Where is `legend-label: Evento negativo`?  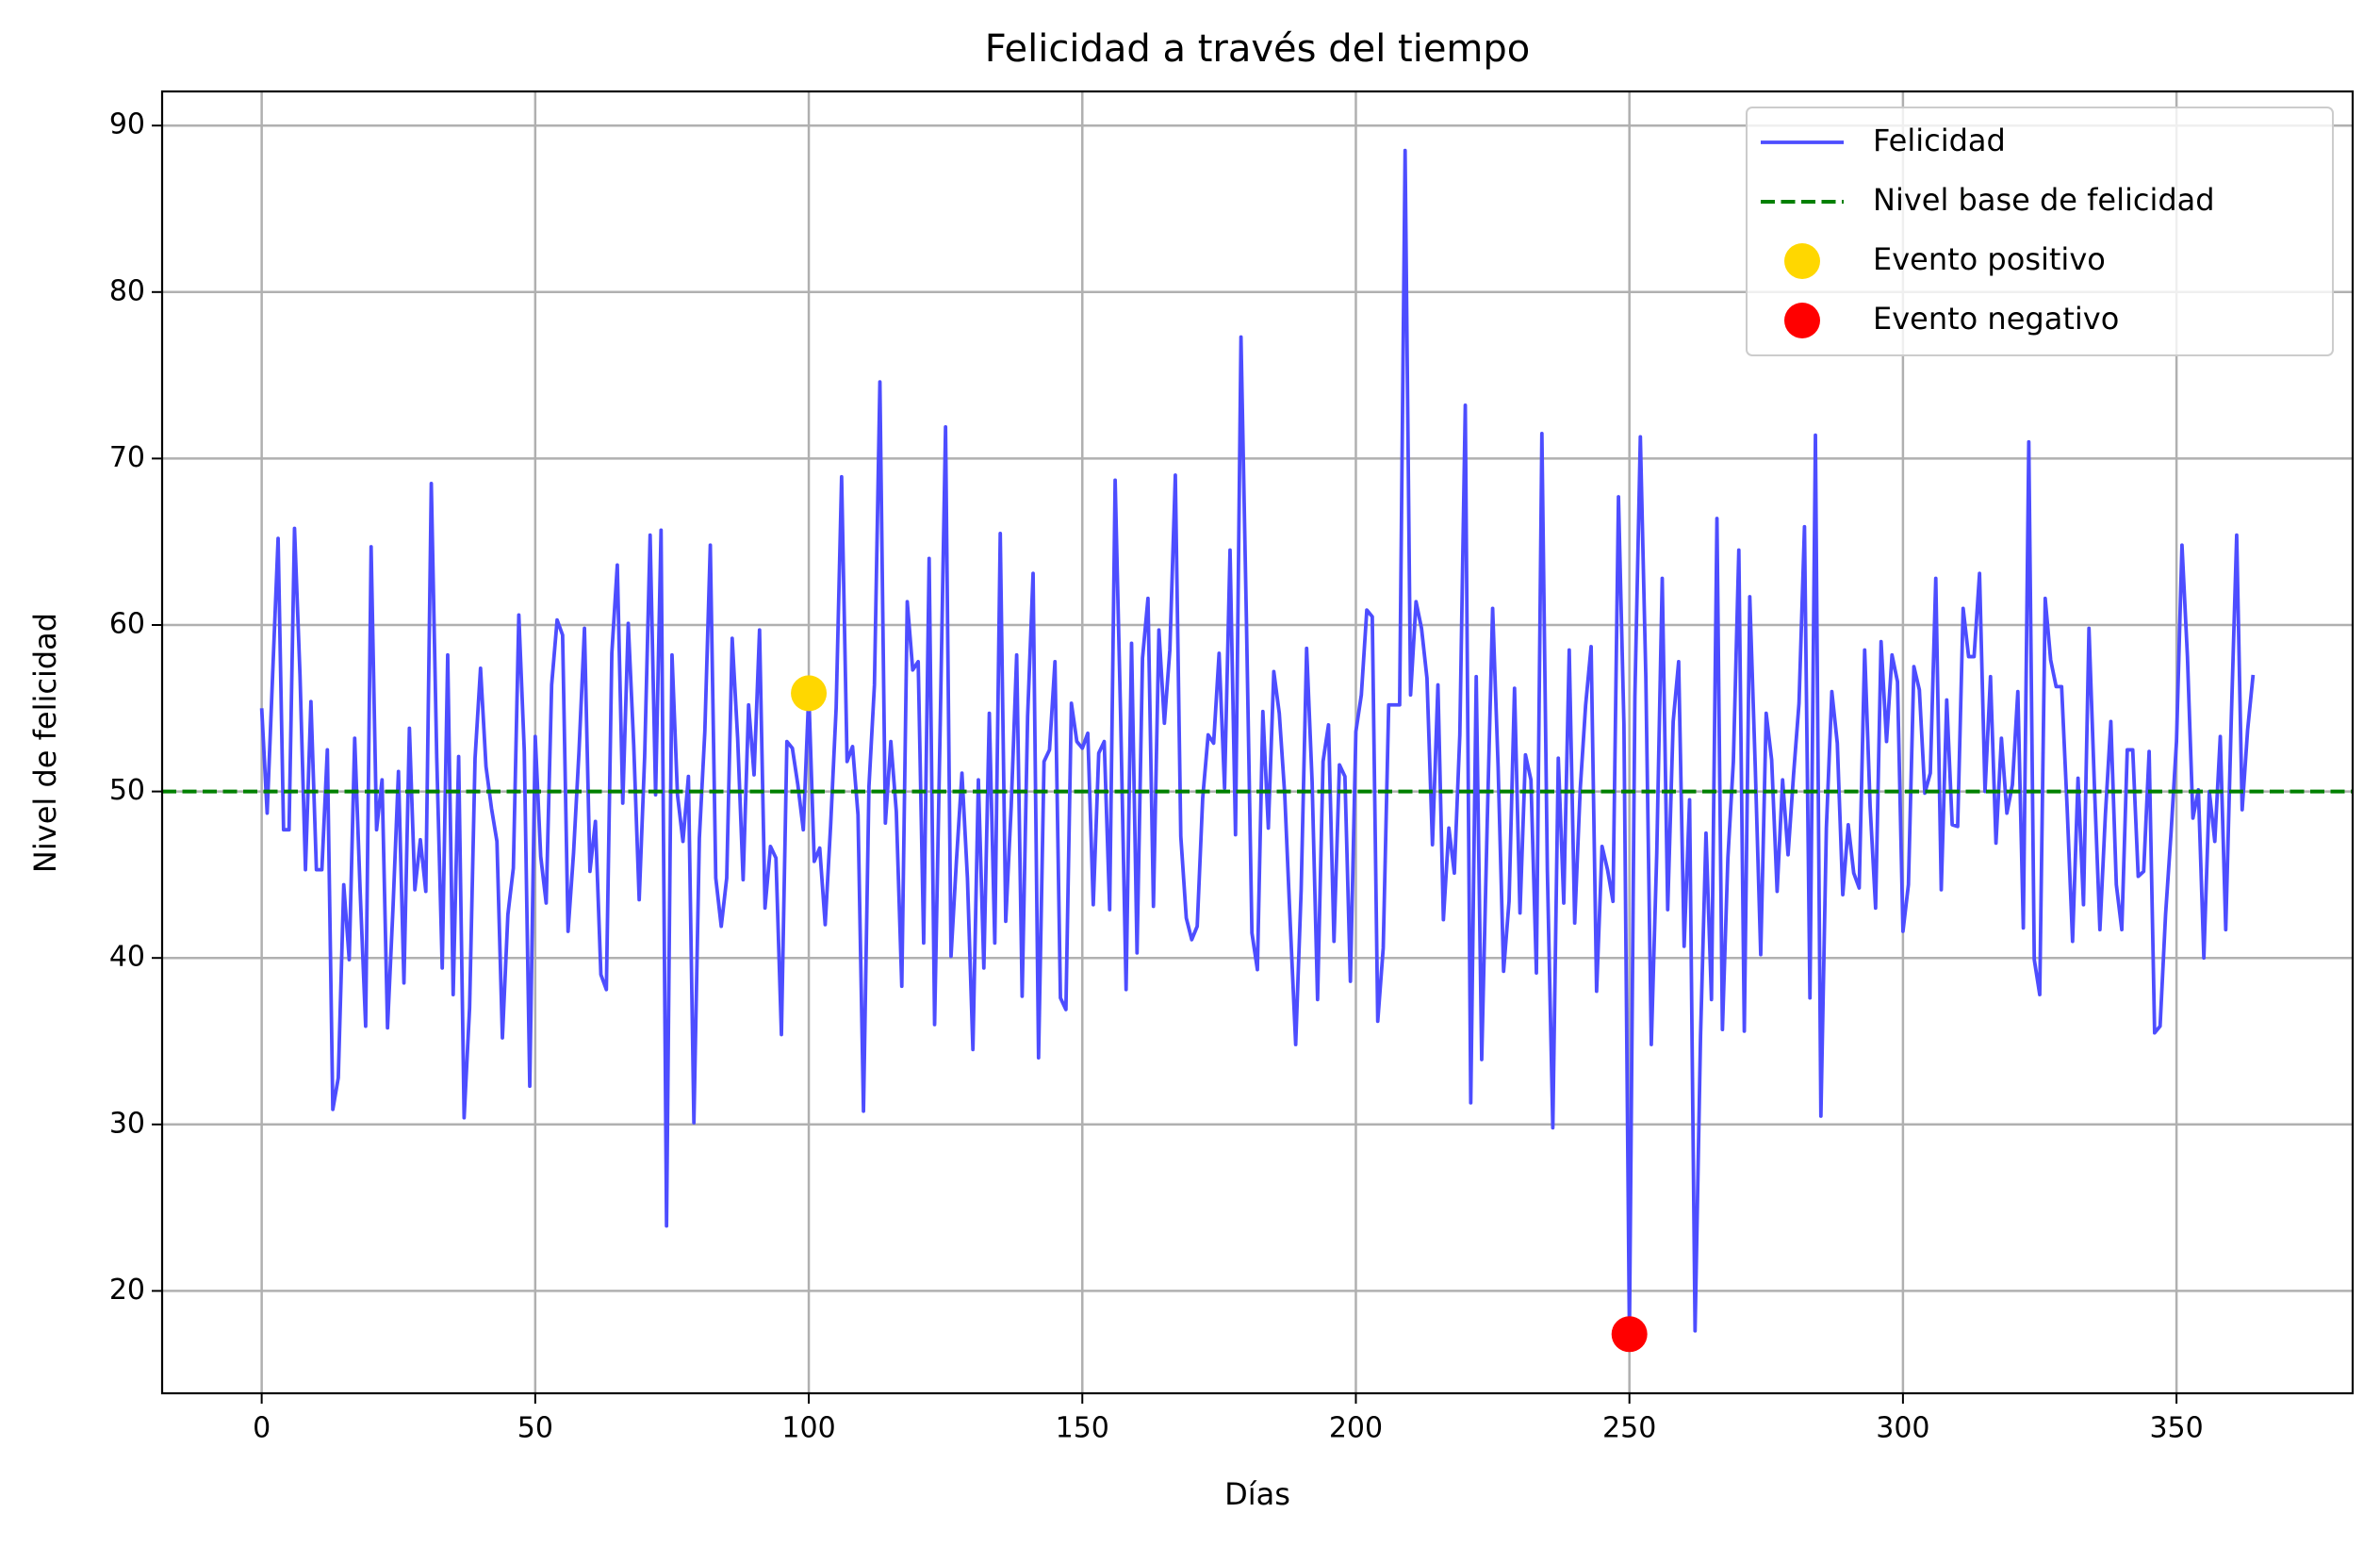
legend-label: Evento negativo is located at coordinates (1996, 319).